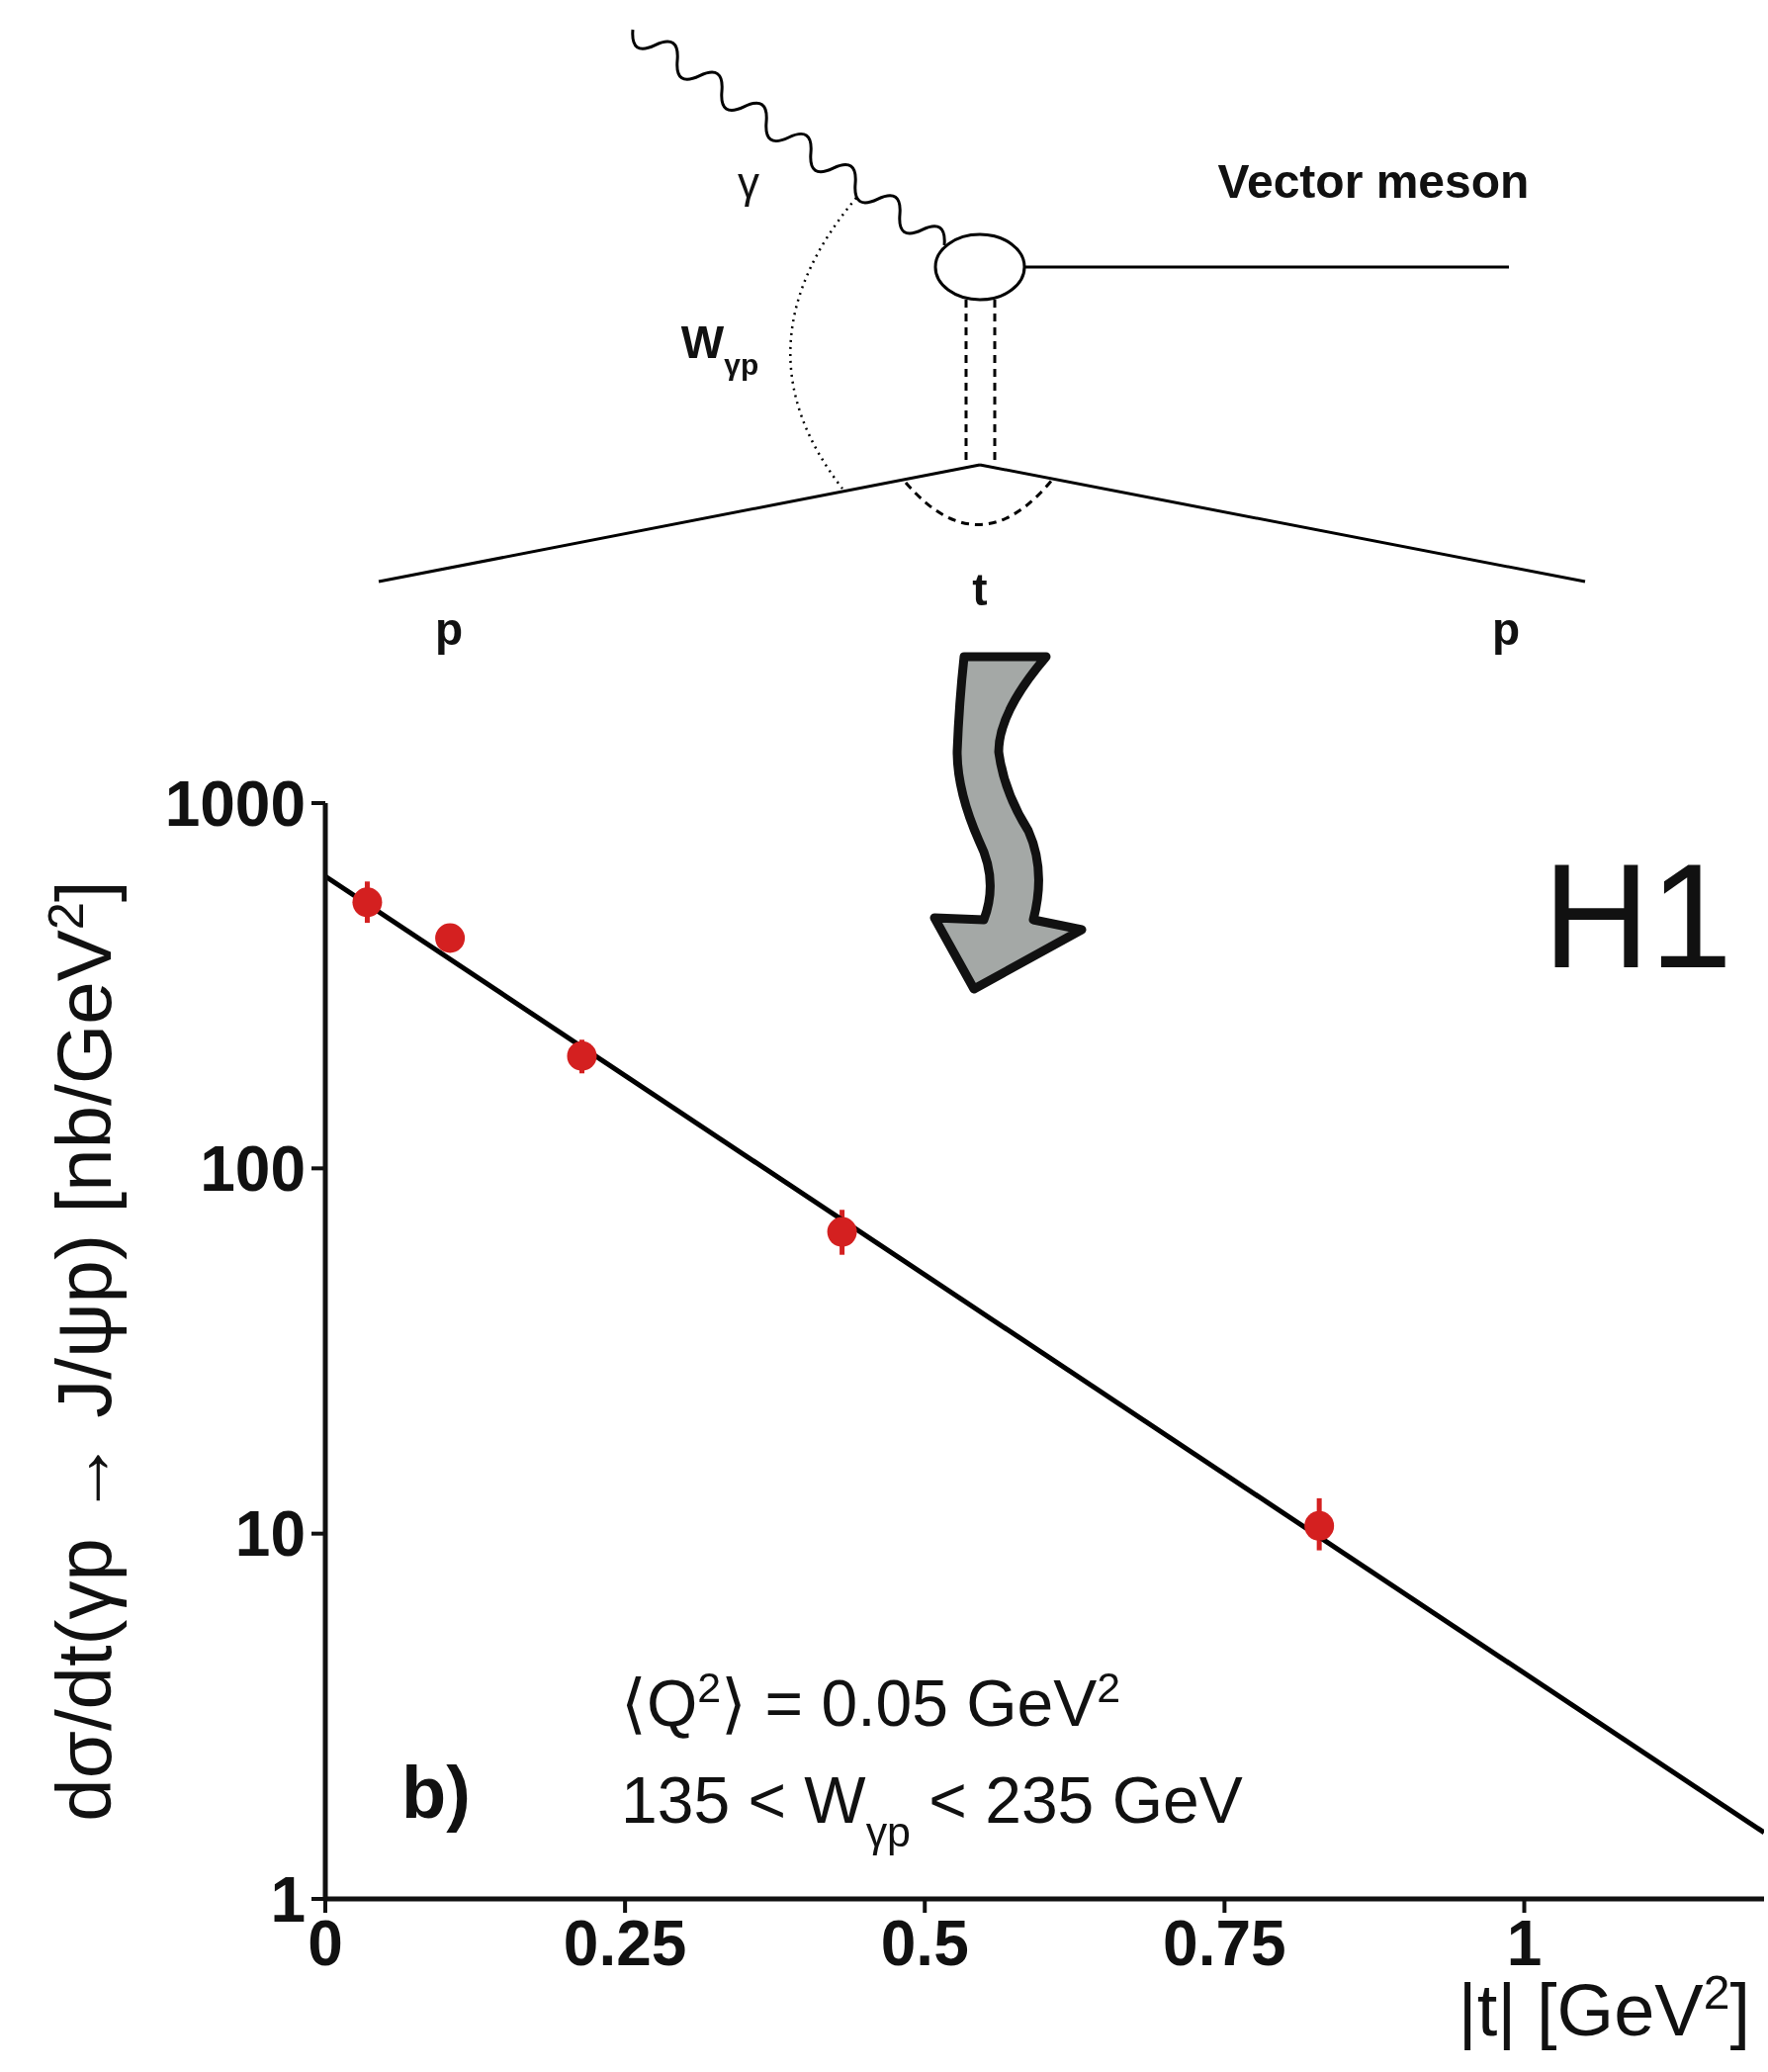 The width and height of the screenshot is (1768, 2072). I want to click on x-tick-label: 0.5, so click(924, 1944).